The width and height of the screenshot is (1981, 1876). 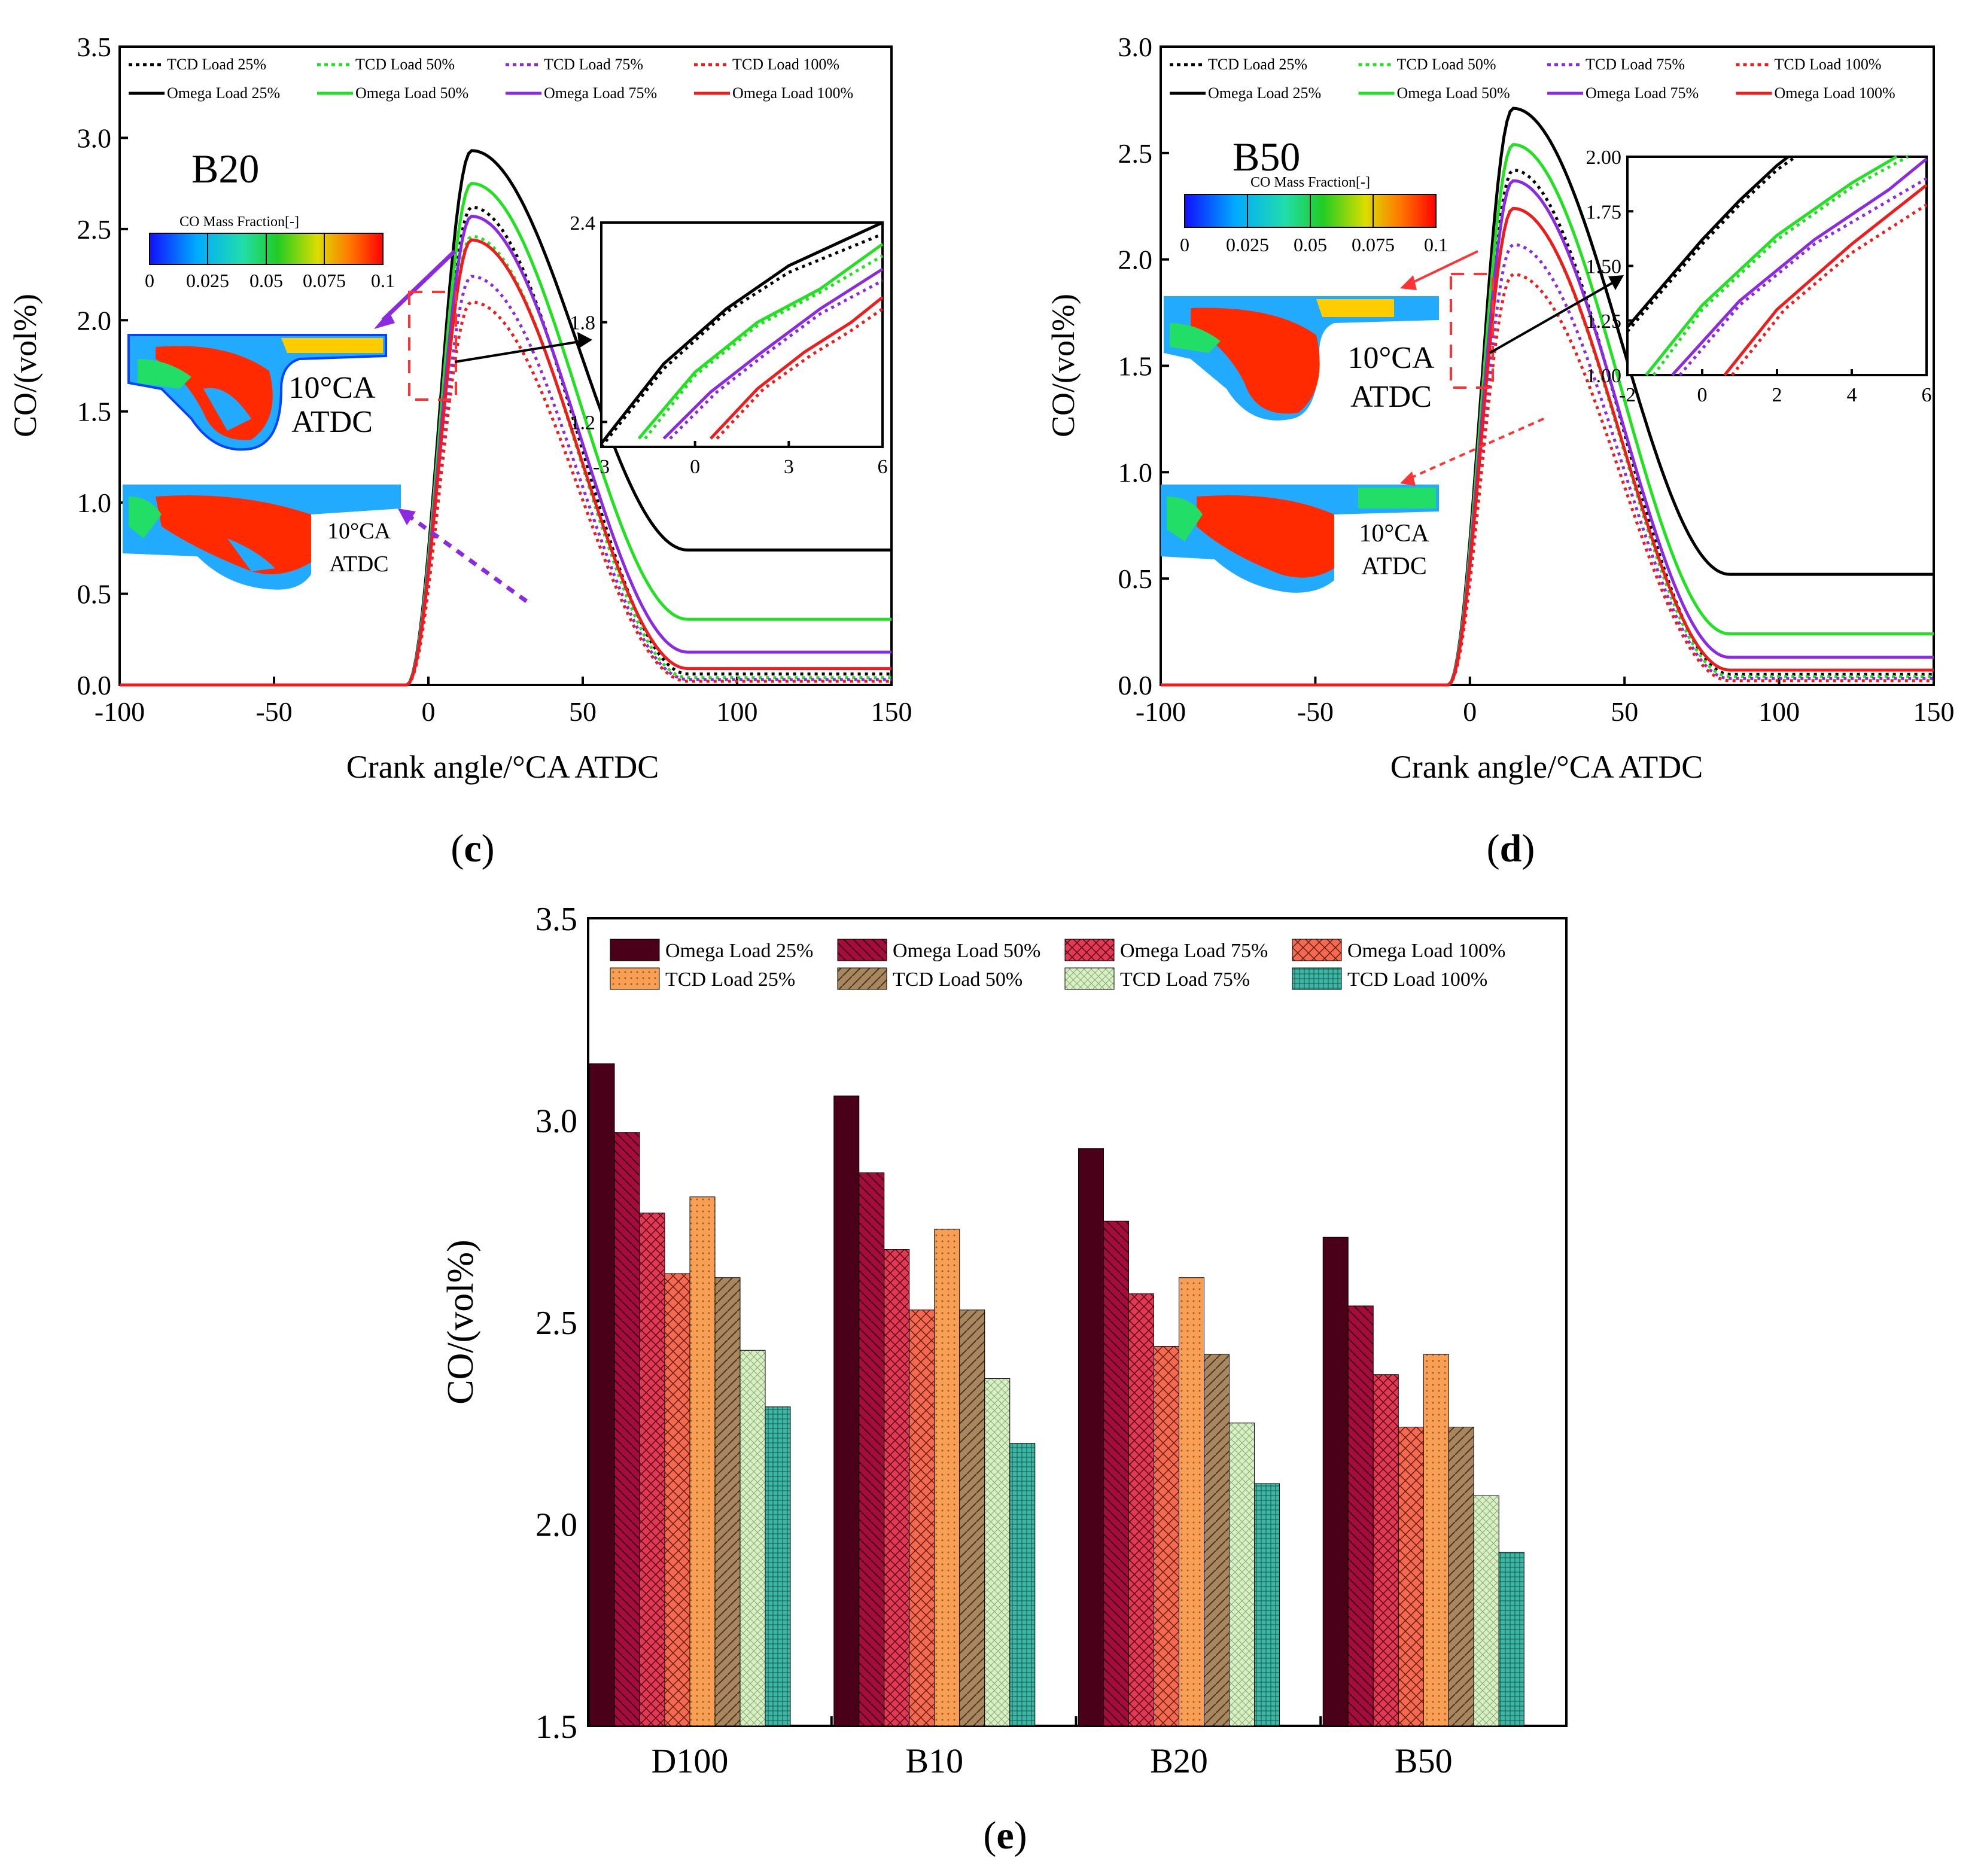 What do you see at coordinates (266, 280) in the screenshot?
I see `colorbar-tick: 0.05` at bounding box center [266, 280].